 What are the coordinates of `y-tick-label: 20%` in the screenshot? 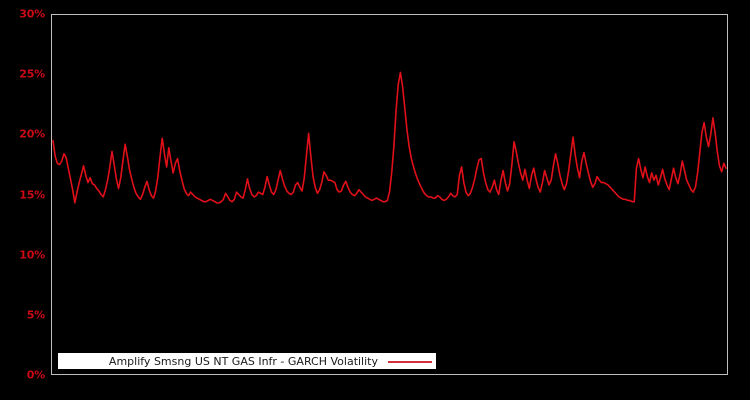 It's located at (32, 134).